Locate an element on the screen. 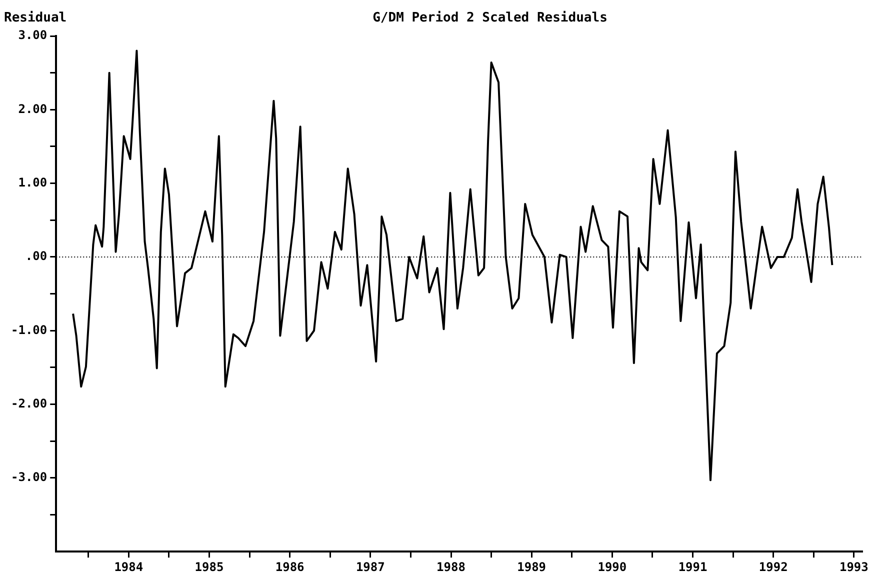 The height and width of the screenshot is (582, 886). x-tick-label: 1993 is located at coordinates (853, 567).